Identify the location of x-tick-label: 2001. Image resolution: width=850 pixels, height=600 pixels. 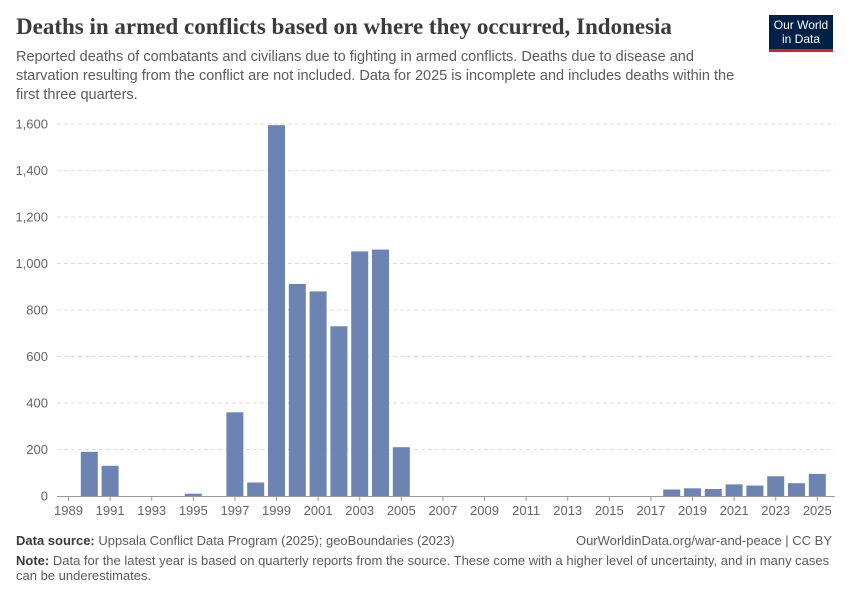
(318, 510).